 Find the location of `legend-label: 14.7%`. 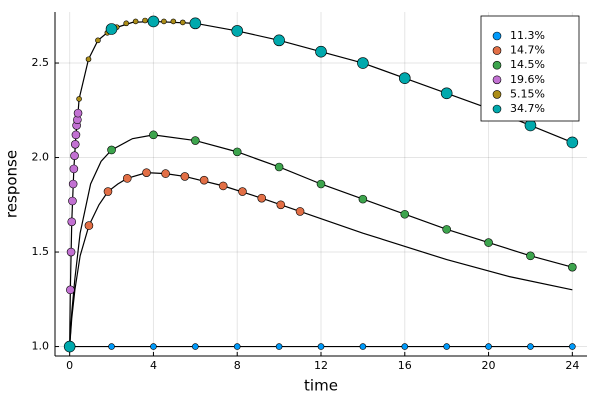

legend-label: 14.7% is located at coordinates (527, 50).